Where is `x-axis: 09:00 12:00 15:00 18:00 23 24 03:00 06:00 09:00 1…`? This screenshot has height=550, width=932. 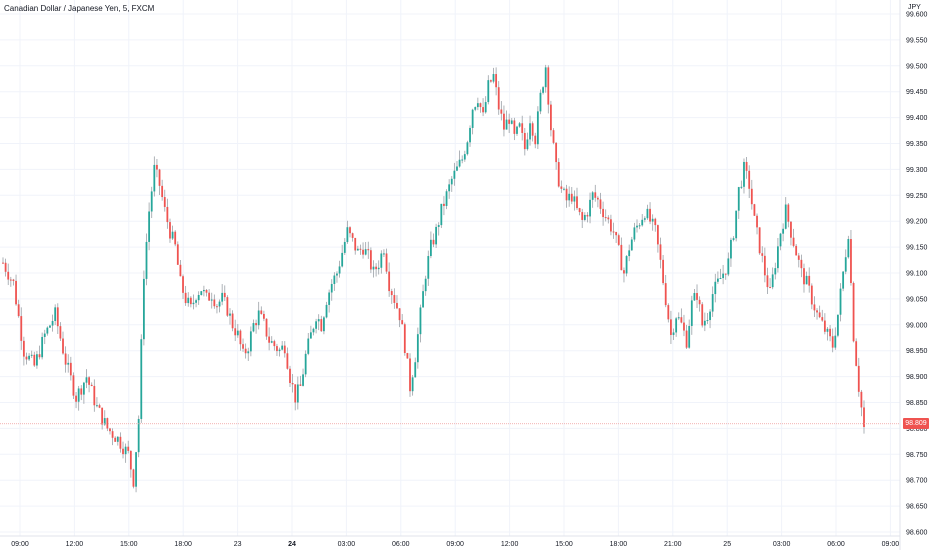
x-axis: 09:00 12:00 15:00 18:00 23 24 03:00 06:00 09:00 1… is located at coordinates (450, 541).